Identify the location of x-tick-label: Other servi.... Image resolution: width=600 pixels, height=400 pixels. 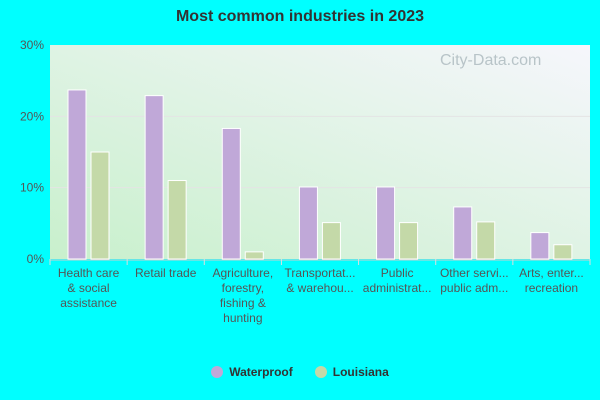
(474, 273).